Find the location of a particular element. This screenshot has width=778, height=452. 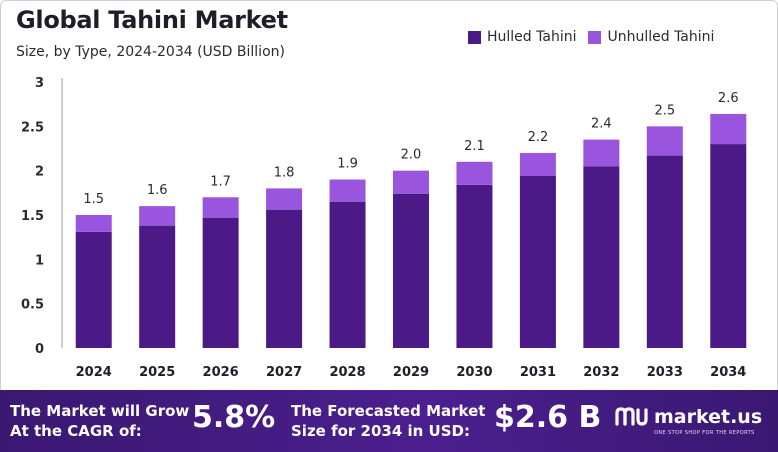

data-label-total: 2.2 is located at coordinates (538, 137).